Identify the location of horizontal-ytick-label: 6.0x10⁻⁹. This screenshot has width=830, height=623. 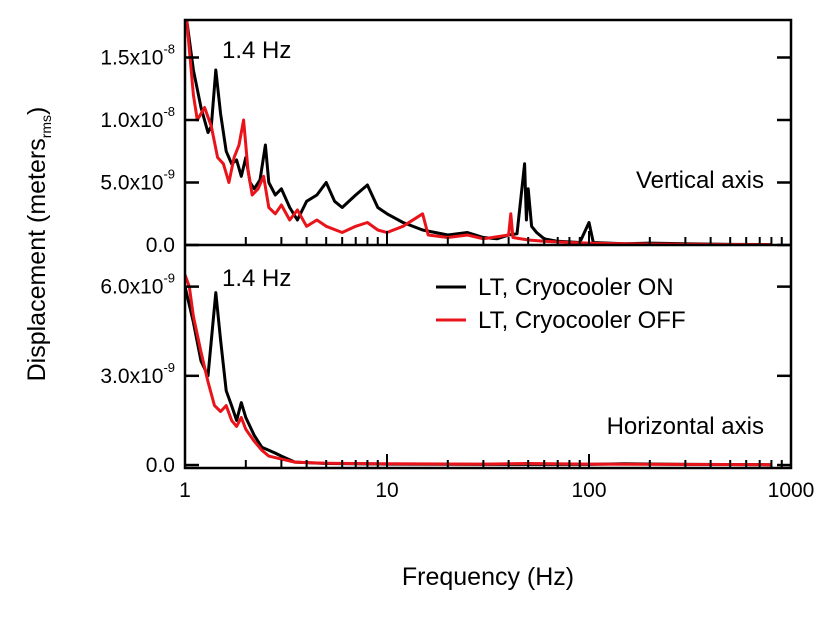
(137, 285).